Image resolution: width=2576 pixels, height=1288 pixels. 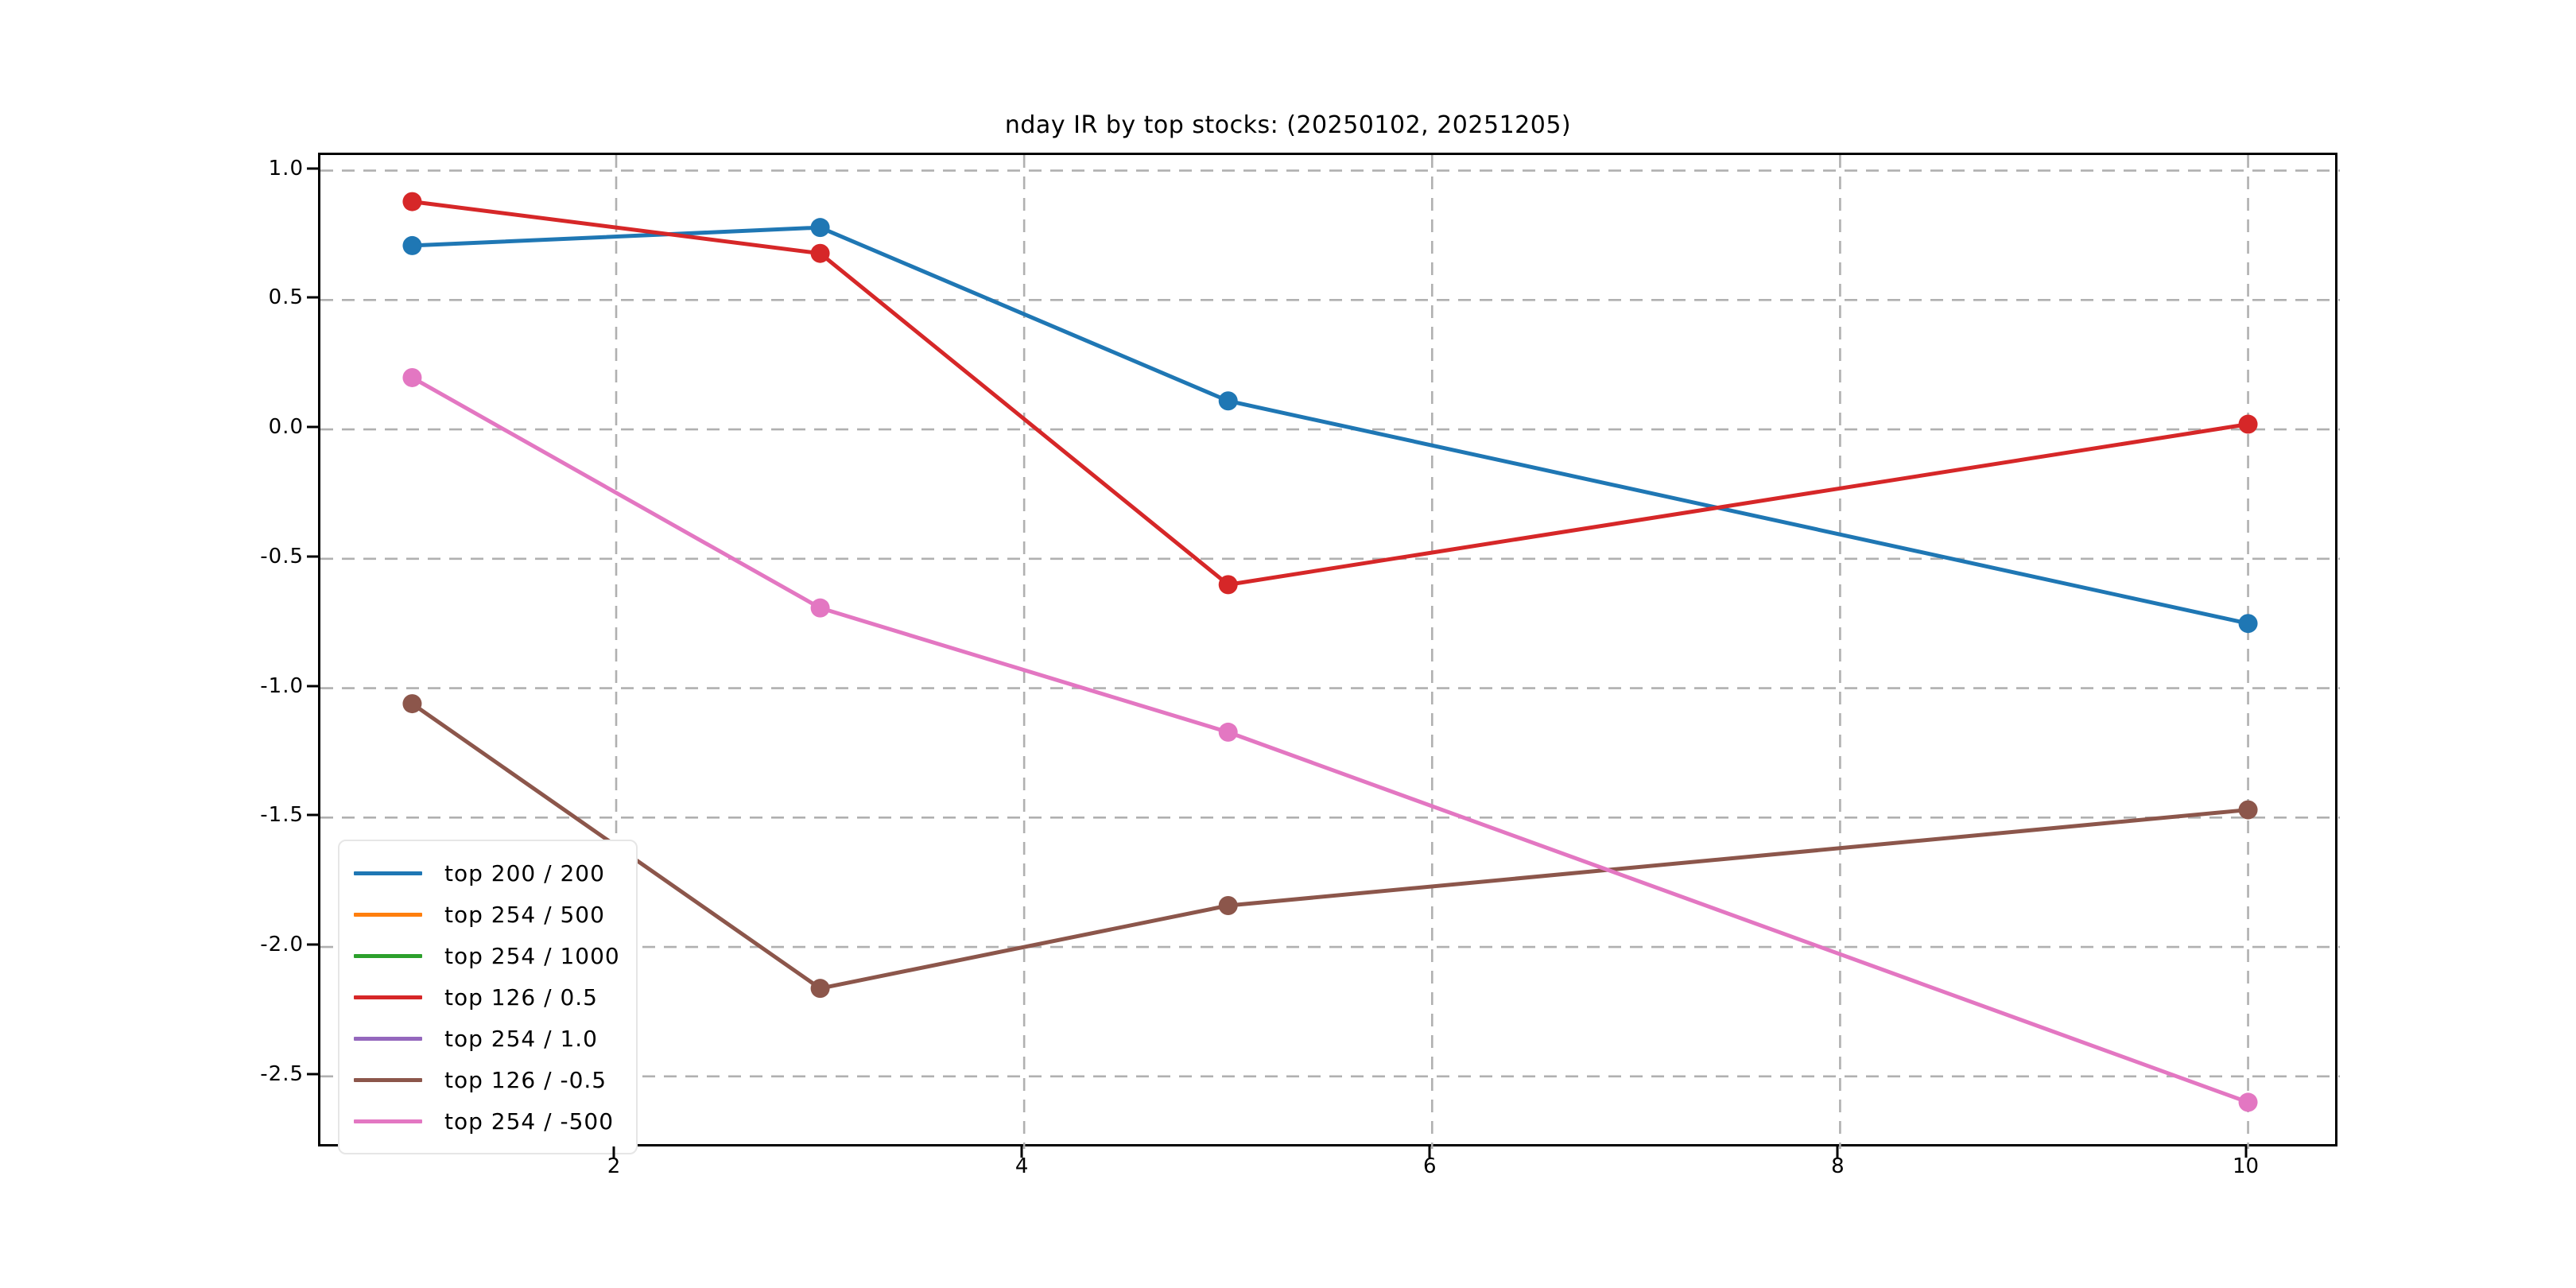 I want to click on legend-item: top 126 / 0.5, so click(x=487, y=997).